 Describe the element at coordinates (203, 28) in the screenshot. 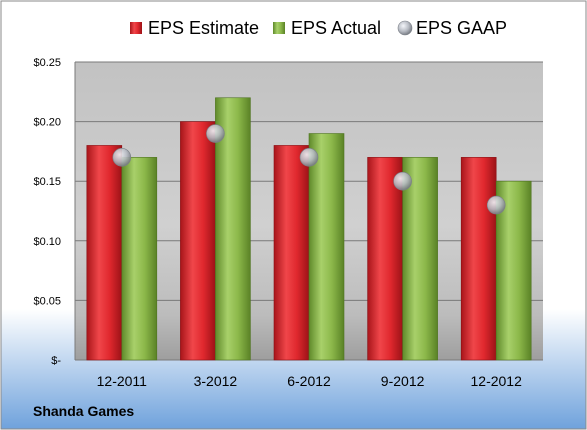

I see `legend-label: EPS Estimate` at that location.